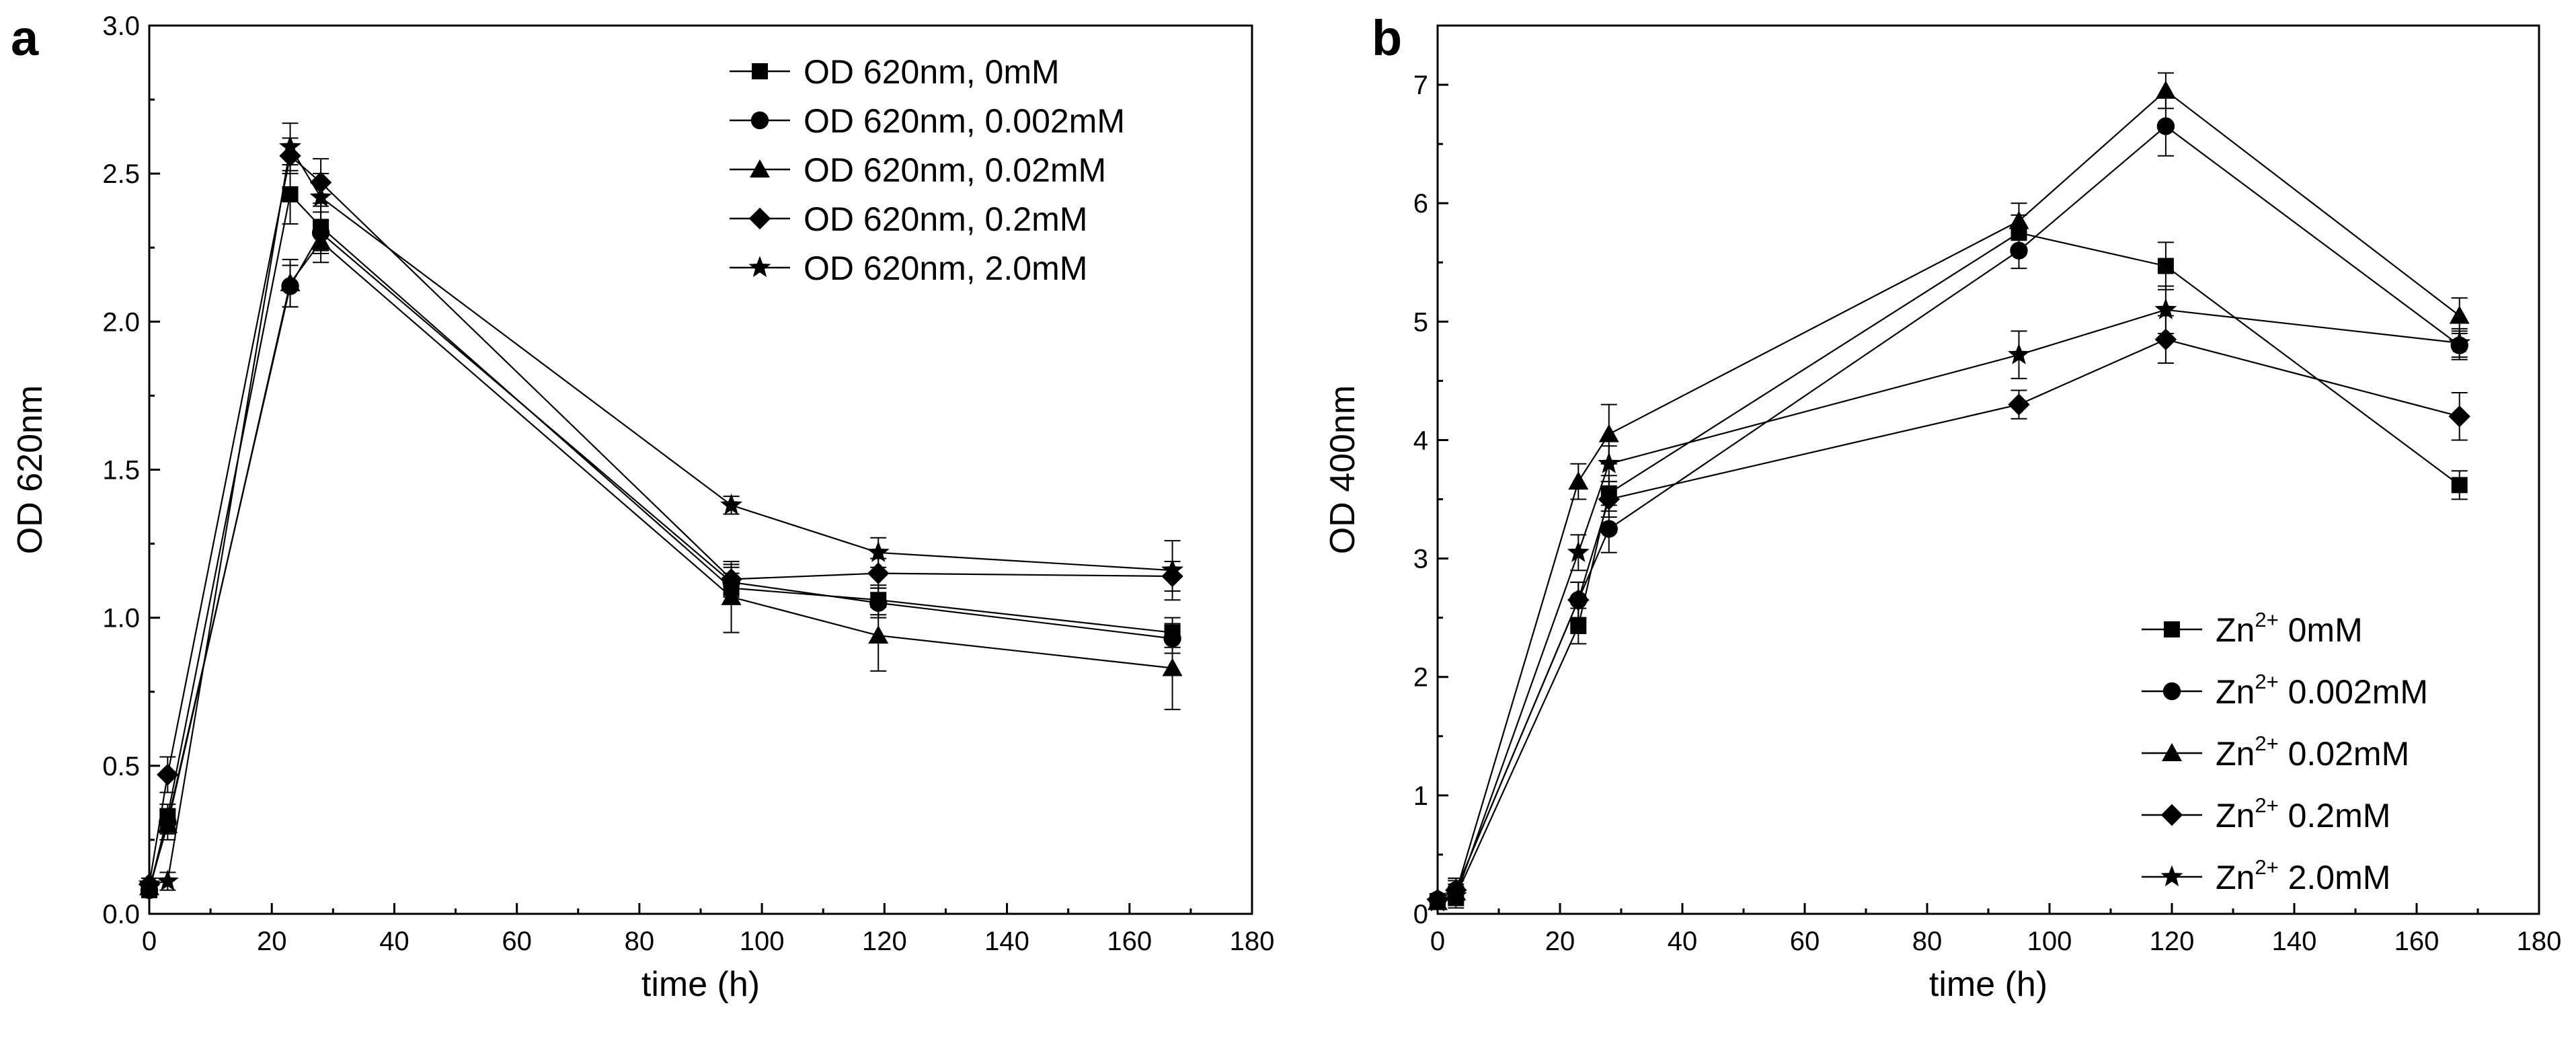  What do you see at coordinates (1252, 942) in the screenshot?
I see `x-tick-label: 180` at bounding box center [1252, 942].